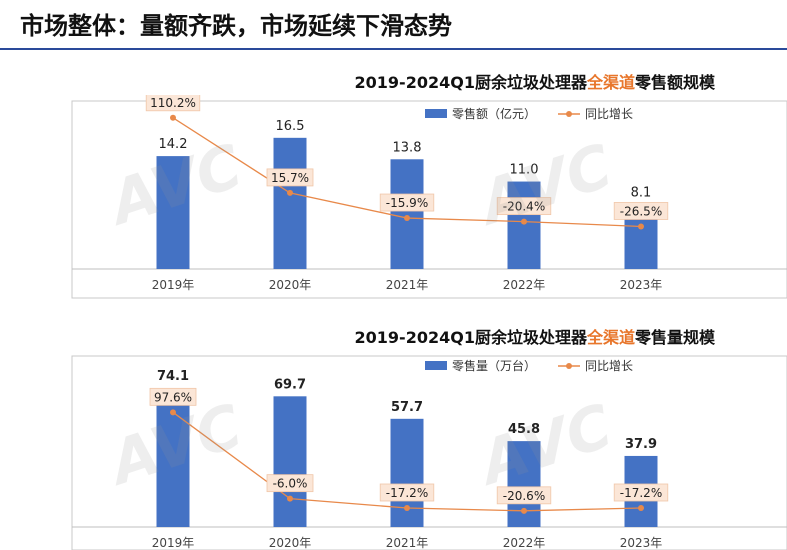 Image resolution: width=787 pixels, height=550 pixels. I want to click on growth-value-label: -20.6%, so click(524, 496).